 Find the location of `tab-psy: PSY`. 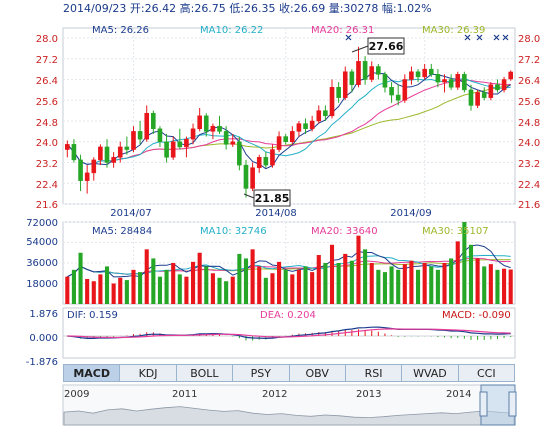

tab-psy: PSY is located at coordinates (261, 373).